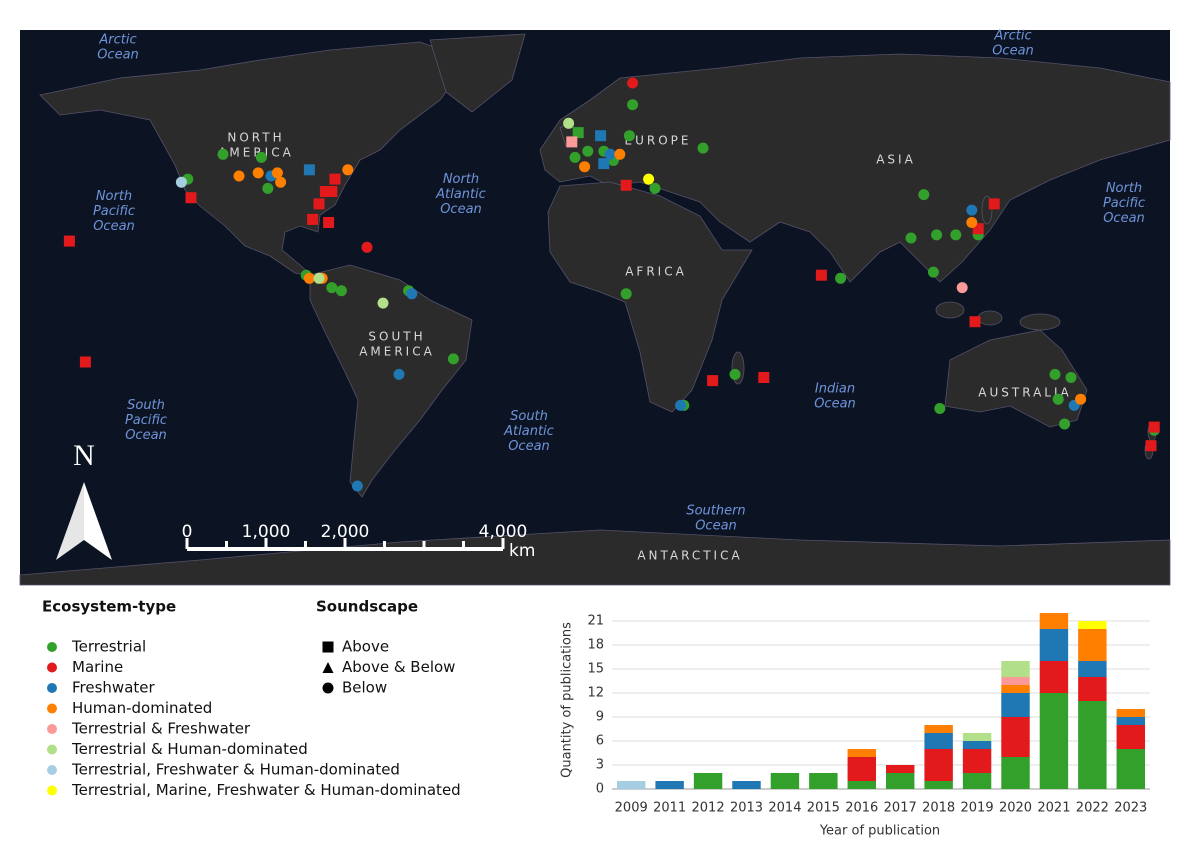 The height and width of the screenshot is (848, 1200). What do you see at coordinates (938, 808) in the screenshot?
I see `x-tick-label: 2018` at bounding box center [938, 808].